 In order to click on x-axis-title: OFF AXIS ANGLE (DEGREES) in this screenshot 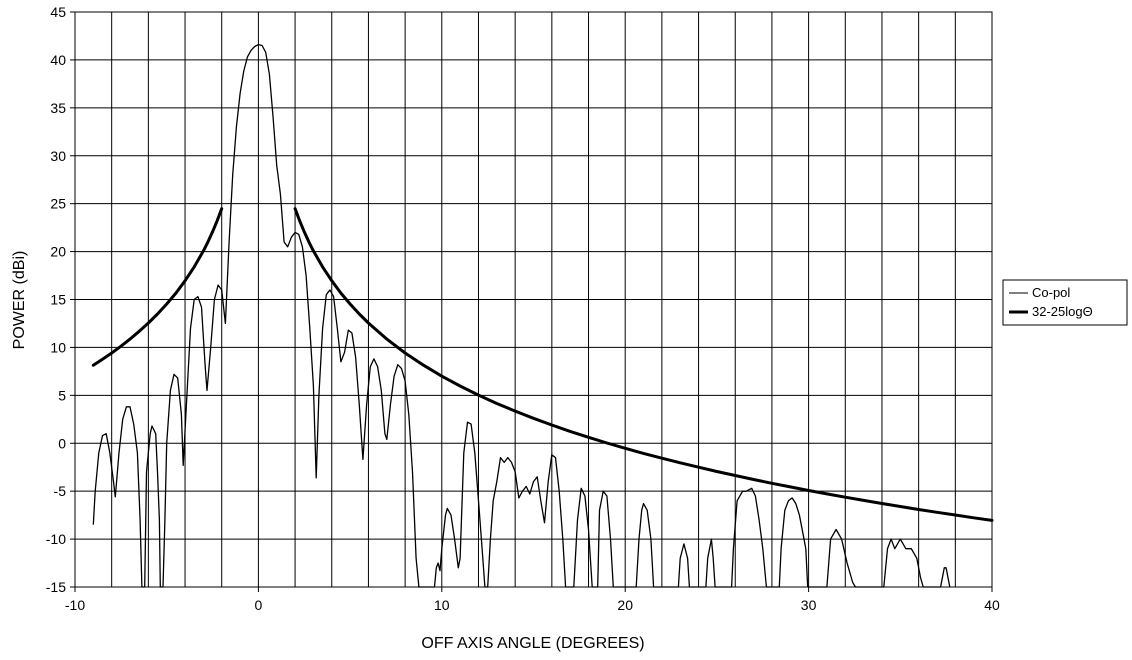, I will do `click(532, 643)`.